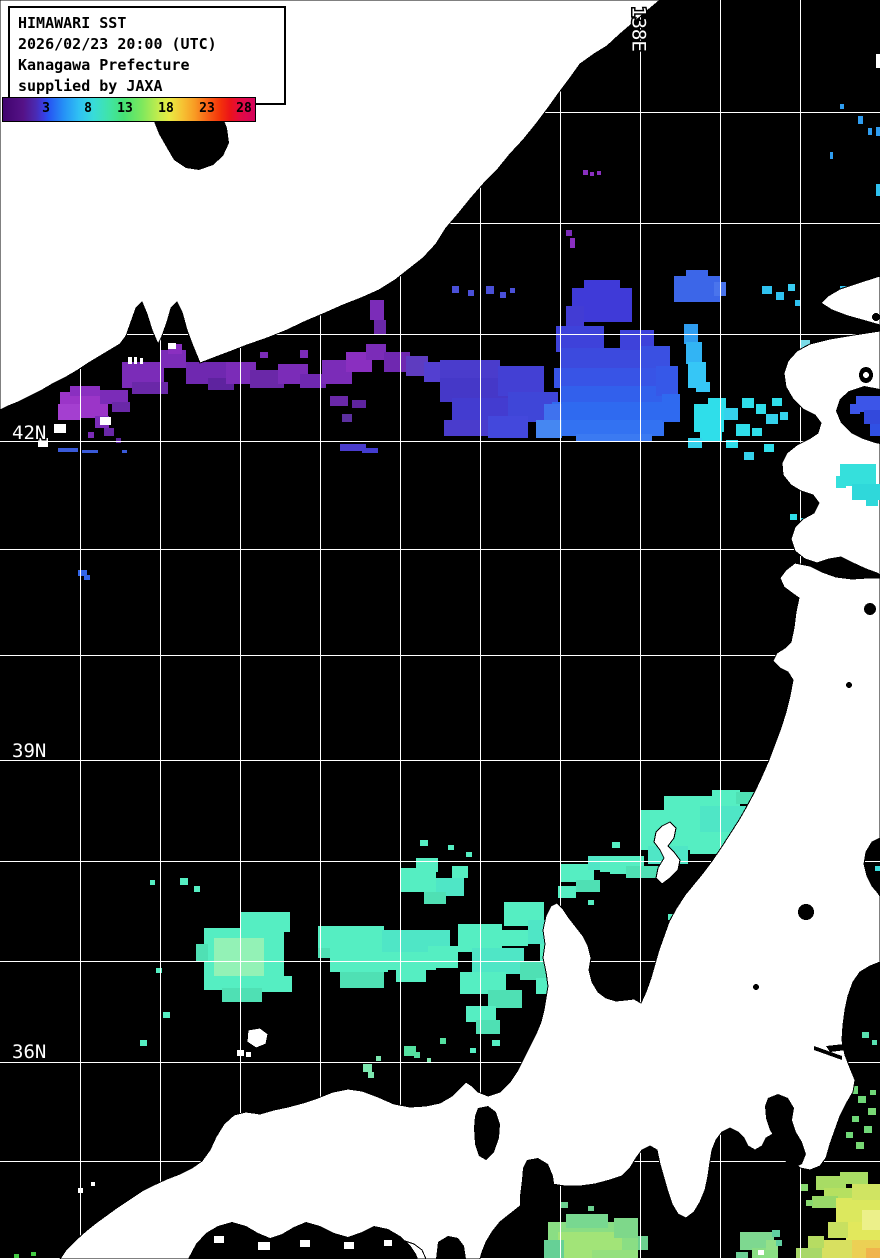 The height and width of the screenshot is (1259, 880). Describe the element at coordinates (29, 751) in the screenshot. I see `coordinate-label-39N: 39N` at that location.